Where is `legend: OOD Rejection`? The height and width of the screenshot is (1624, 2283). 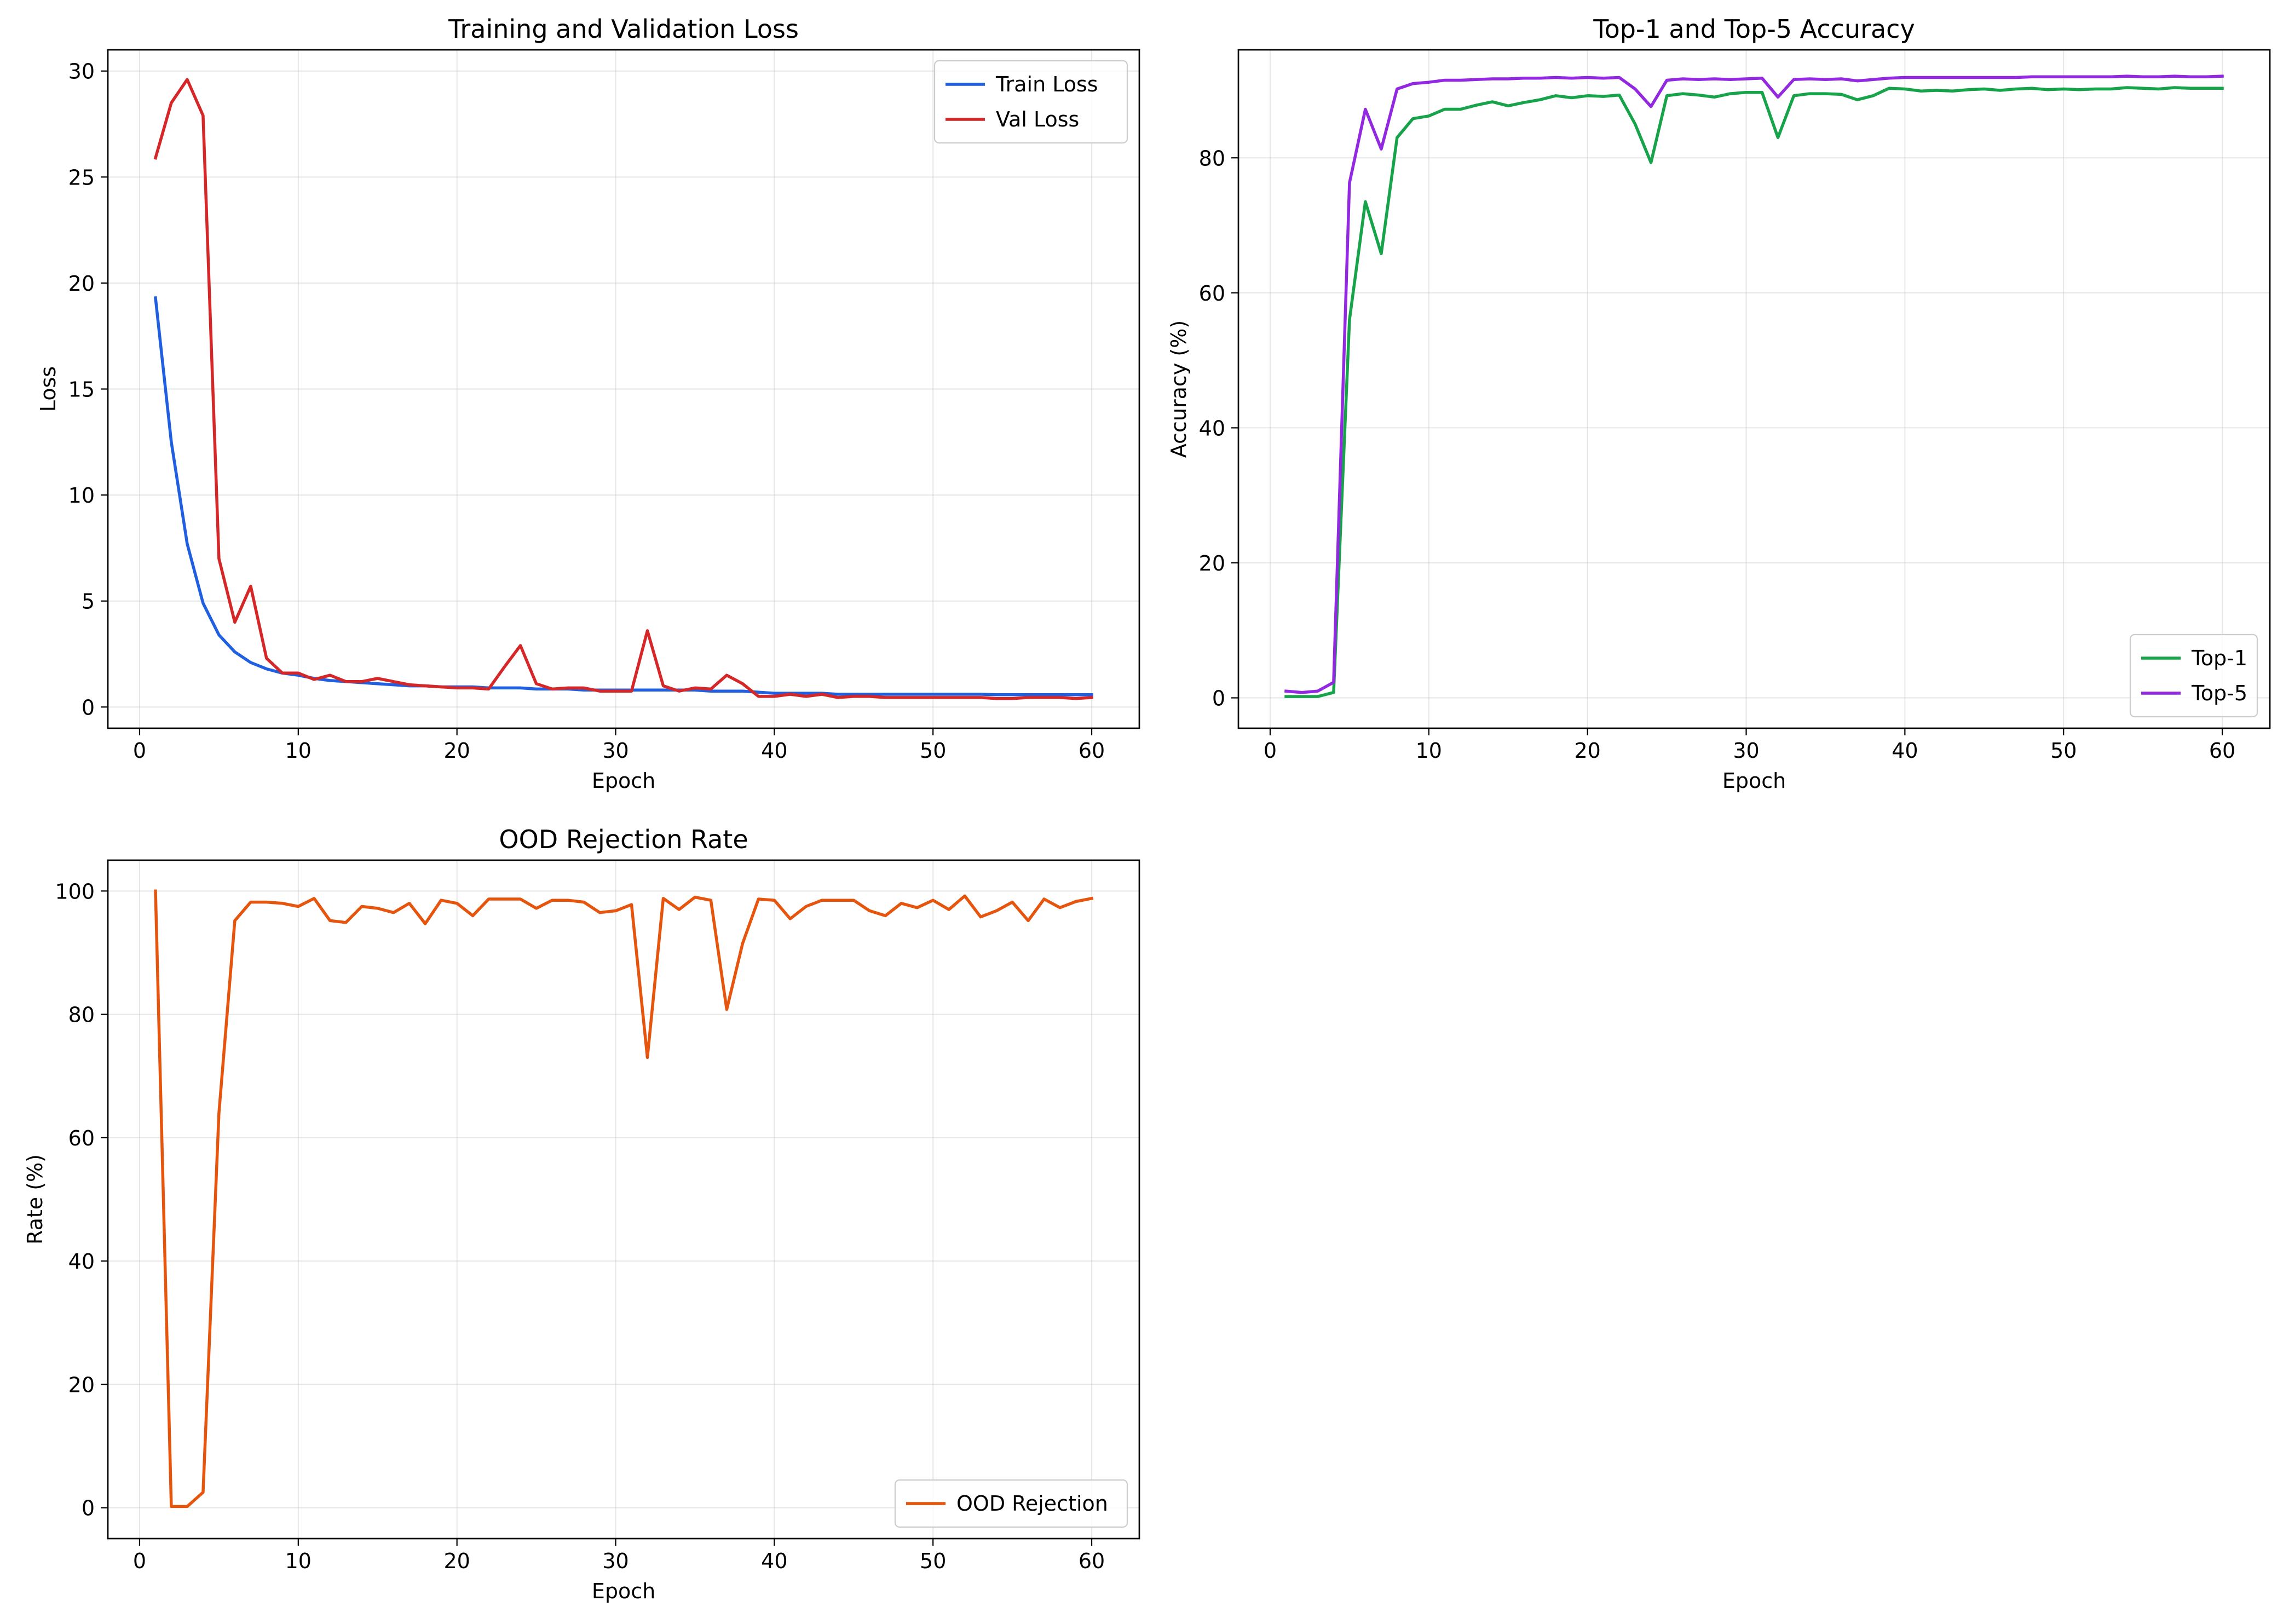
legend: OOD Rejection is located at coordinates (1011, 1504).